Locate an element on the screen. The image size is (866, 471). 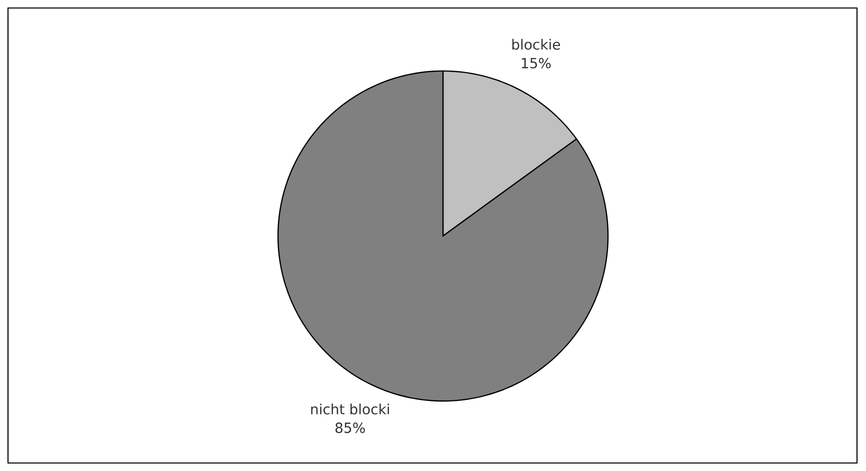
data-label: 85% is located at coordinates (350, 428).